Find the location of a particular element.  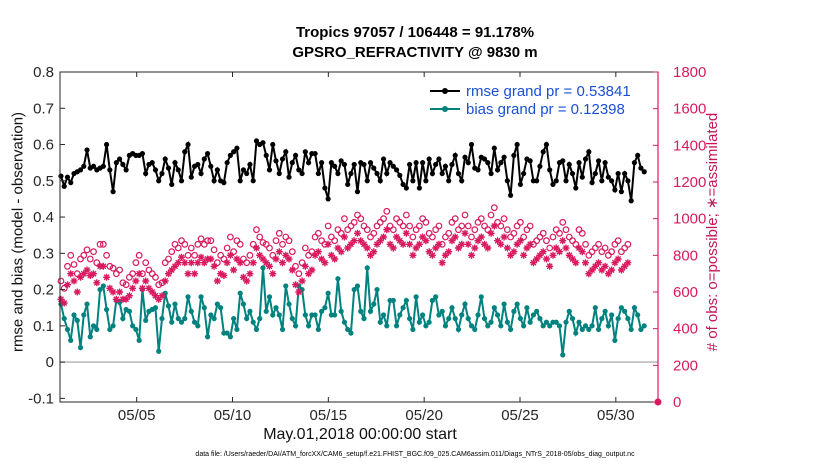

chart-subtitle: GPSRO_REFRACTIVITY @ 9830 m is located at coordinates (415, 52).